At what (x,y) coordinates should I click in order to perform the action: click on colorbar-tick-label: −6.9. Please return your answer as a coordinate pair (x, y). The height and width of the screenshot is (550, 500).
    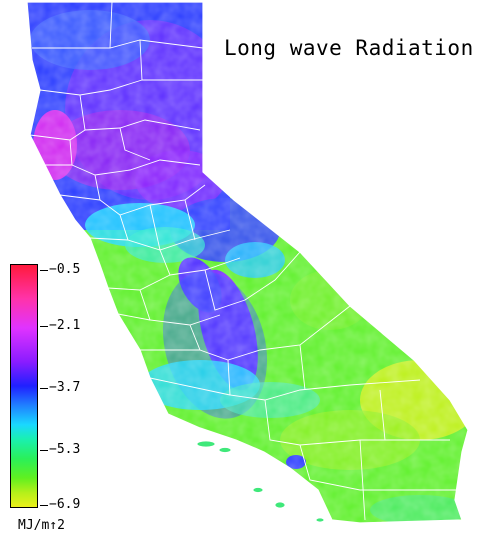
    Looking at the image, I should click on (65, 504).